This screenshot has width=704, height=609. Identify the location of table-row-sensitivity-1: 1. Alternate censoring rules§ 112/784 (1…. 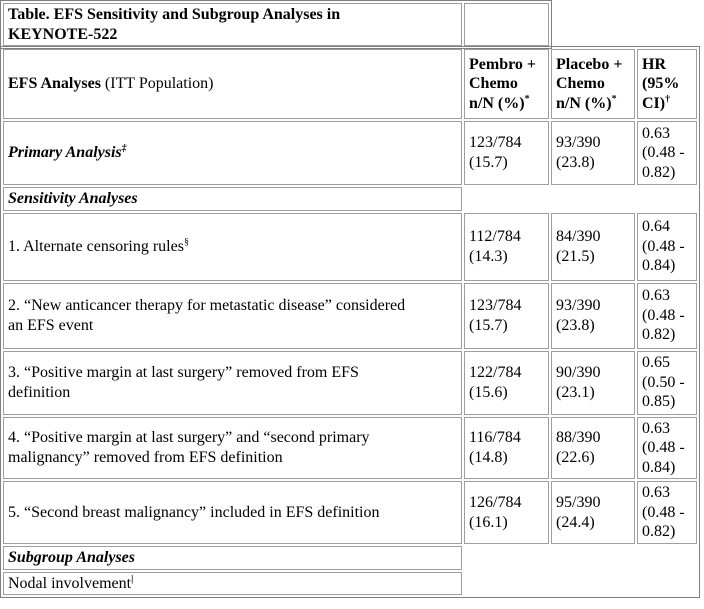
(350, 246).